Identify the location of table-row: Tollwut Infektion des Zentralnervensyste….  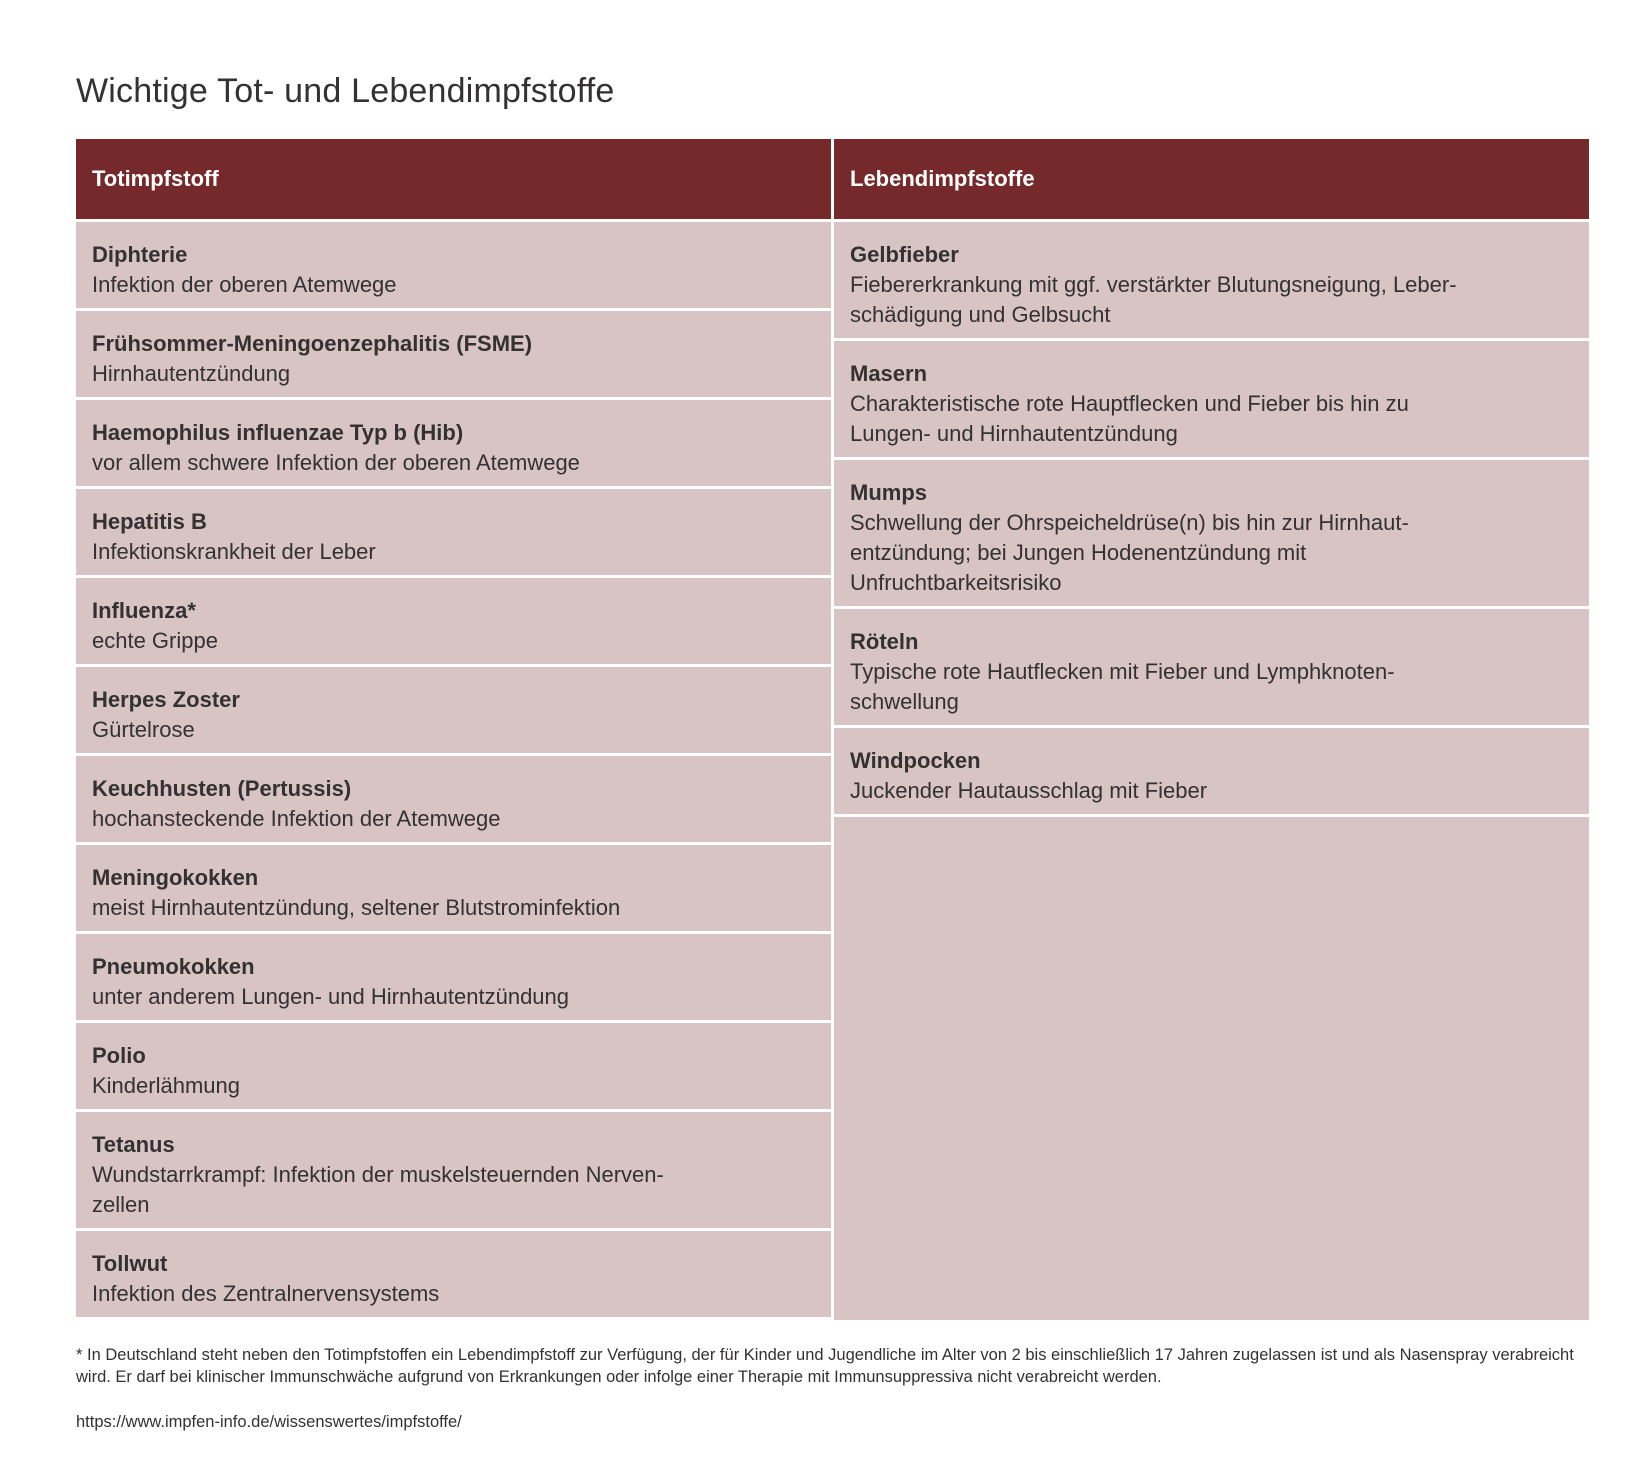
(453, 1274).